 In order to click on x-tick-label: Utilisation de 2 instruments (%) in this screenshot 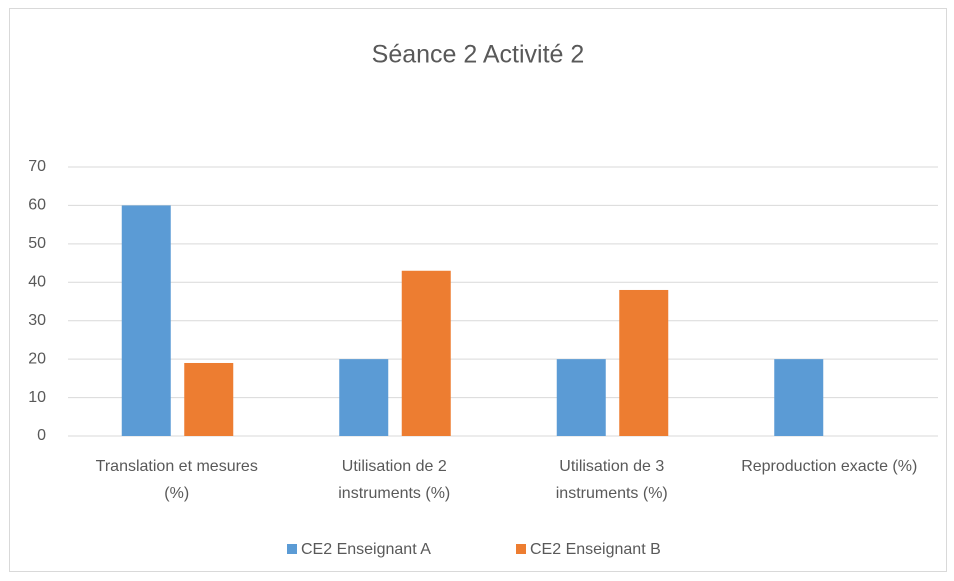, I will do `click(394, 480)`.